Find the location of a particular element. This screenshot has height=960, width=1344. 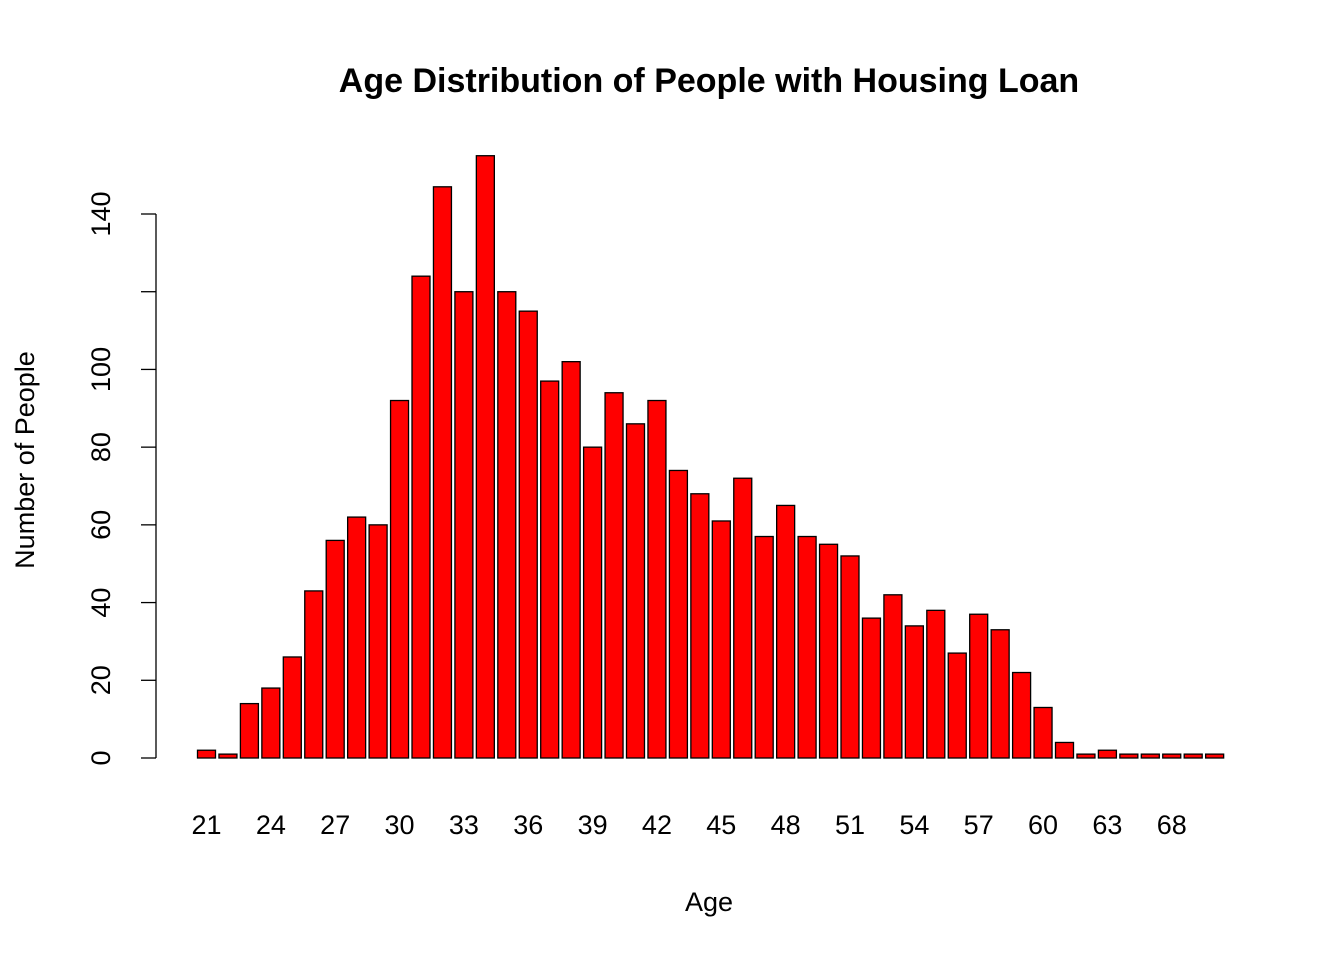

x-tick-label: 57 is located at coordinates (979, 825).